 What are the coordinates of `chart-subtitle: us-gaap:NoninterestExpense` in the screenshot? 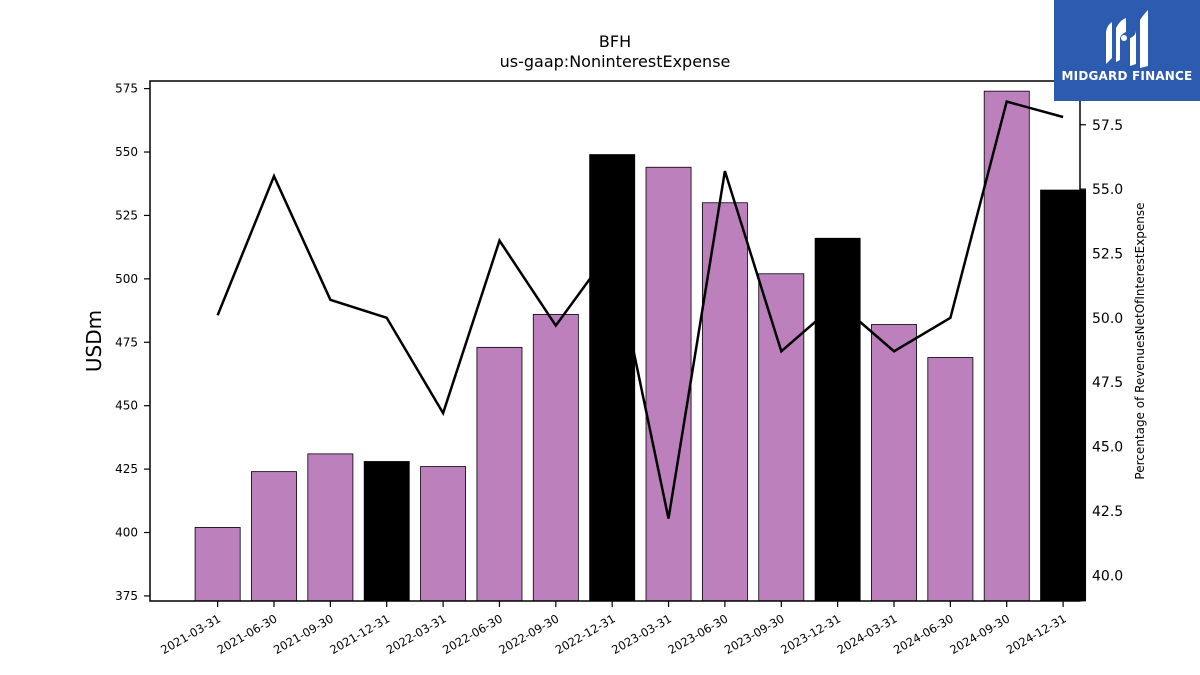 It's located at (615, 61).